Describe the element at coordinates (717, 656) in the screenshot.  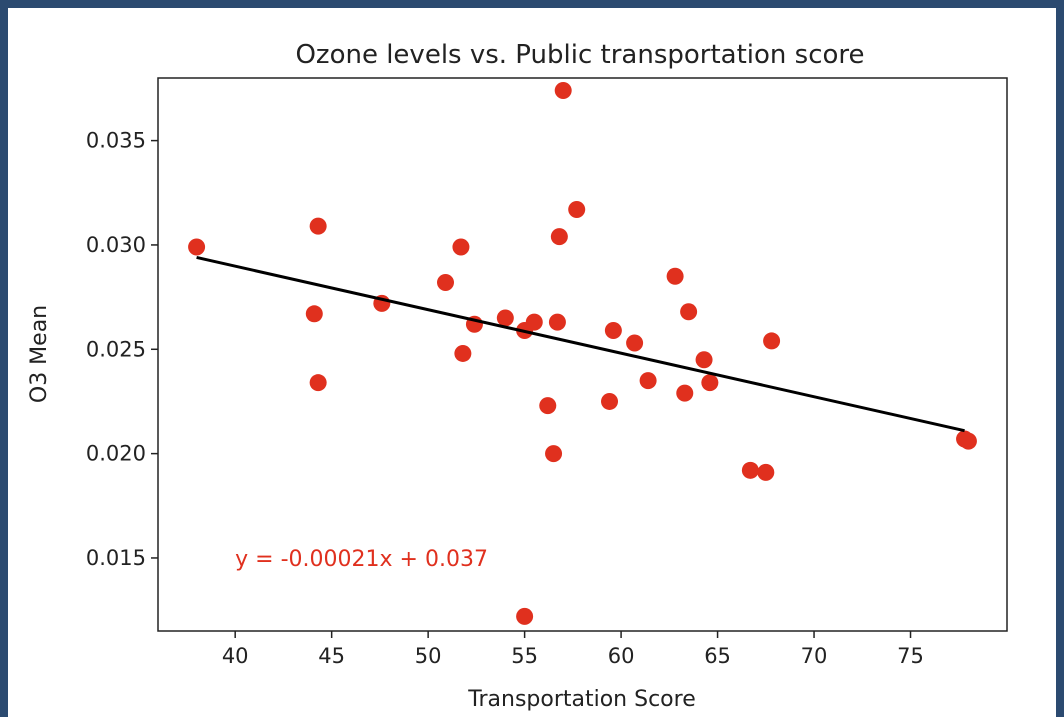
I see `x-tick-label: 65` at that location.